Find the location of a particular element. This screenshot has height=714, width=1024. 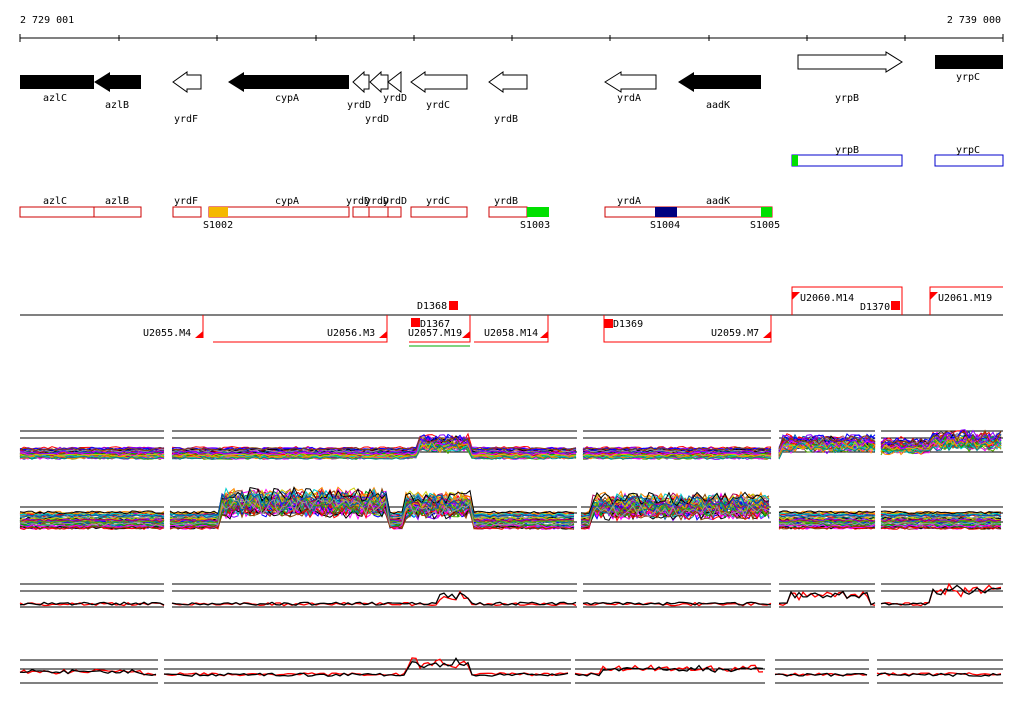

transcript-label: U2055.M4 is located at coordinates (167, 333).